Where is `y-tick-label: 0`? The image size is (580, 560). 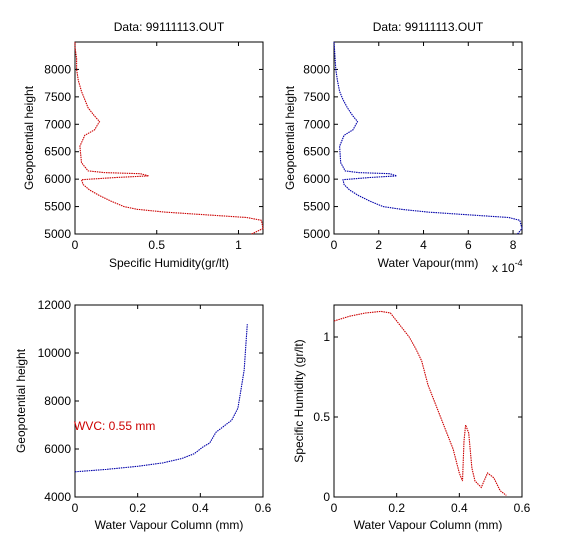 y-tick-label: 0 is located at coordinates (326, 497).